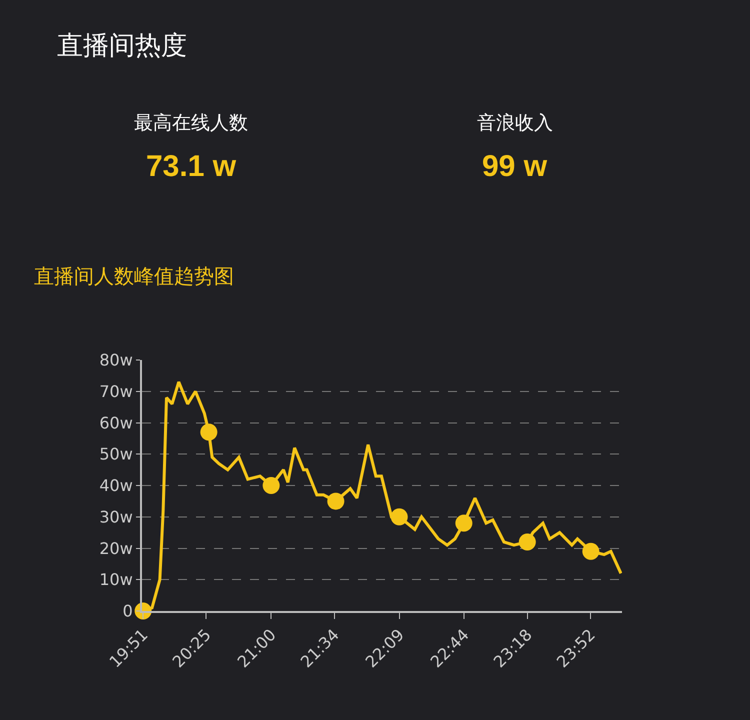 This screenshot has height=720, width=750. Describe the element at coordinates (515, 123) in the screenshot. I see `text: 音浪收入` at that location.